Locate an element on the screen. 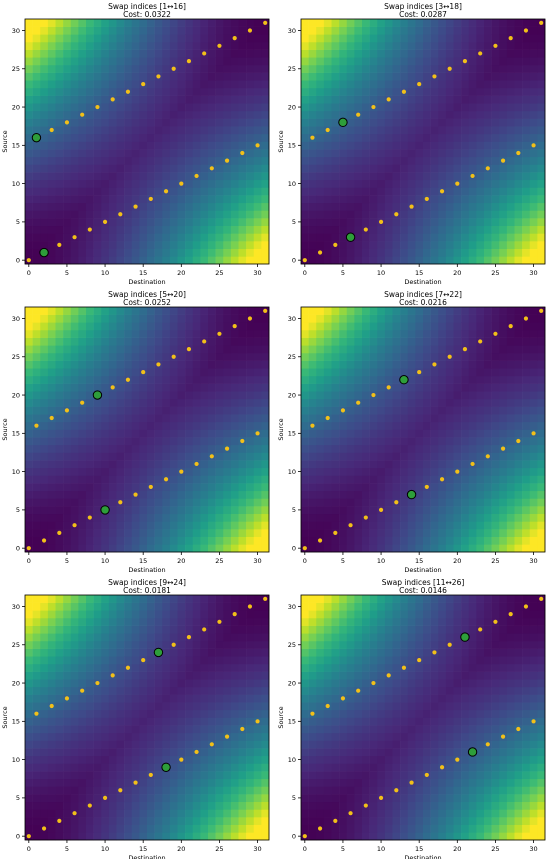 The width and height of the screenshot is (550, 864). x-tick-label: 0 is located at coordinates (29, 273).